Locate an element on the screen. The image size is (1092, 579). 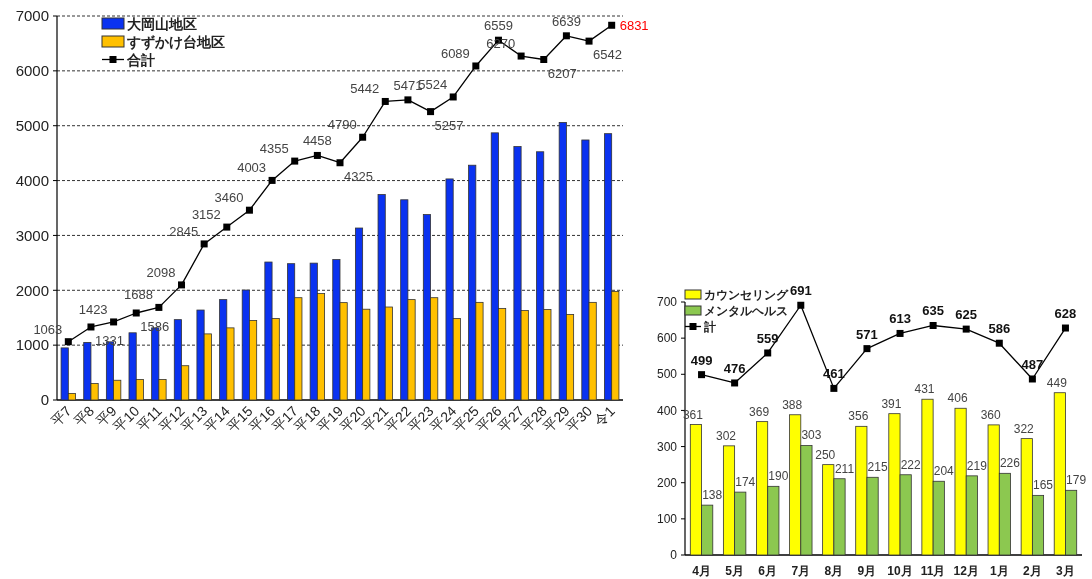
data-label: 1423 is located at coordinates (93, 309).